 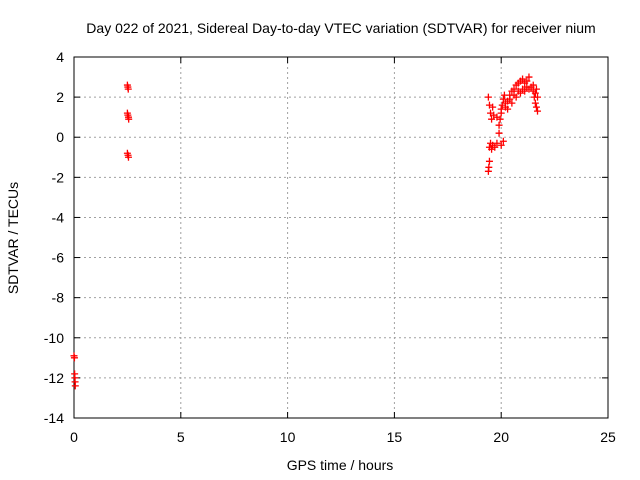 What do you see at coordinates (58, 177) in the screenshot?
I see `y-tick-label: -2` at bounding box center [58, 177].